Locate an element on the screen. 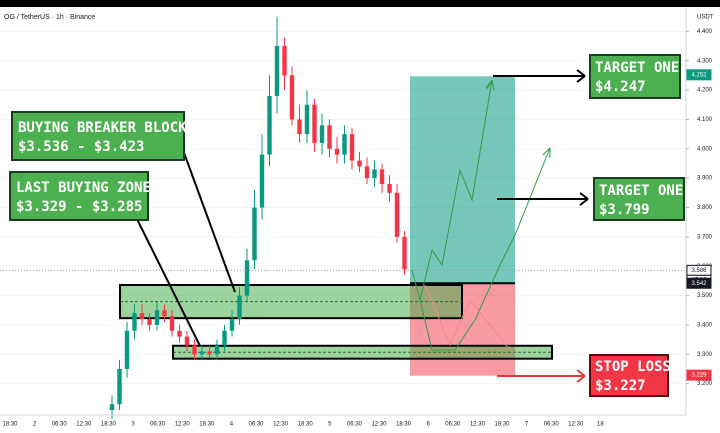 The width and height of the screenshot is (720, 433). take-profit-area is located at coordinates (462, 180).